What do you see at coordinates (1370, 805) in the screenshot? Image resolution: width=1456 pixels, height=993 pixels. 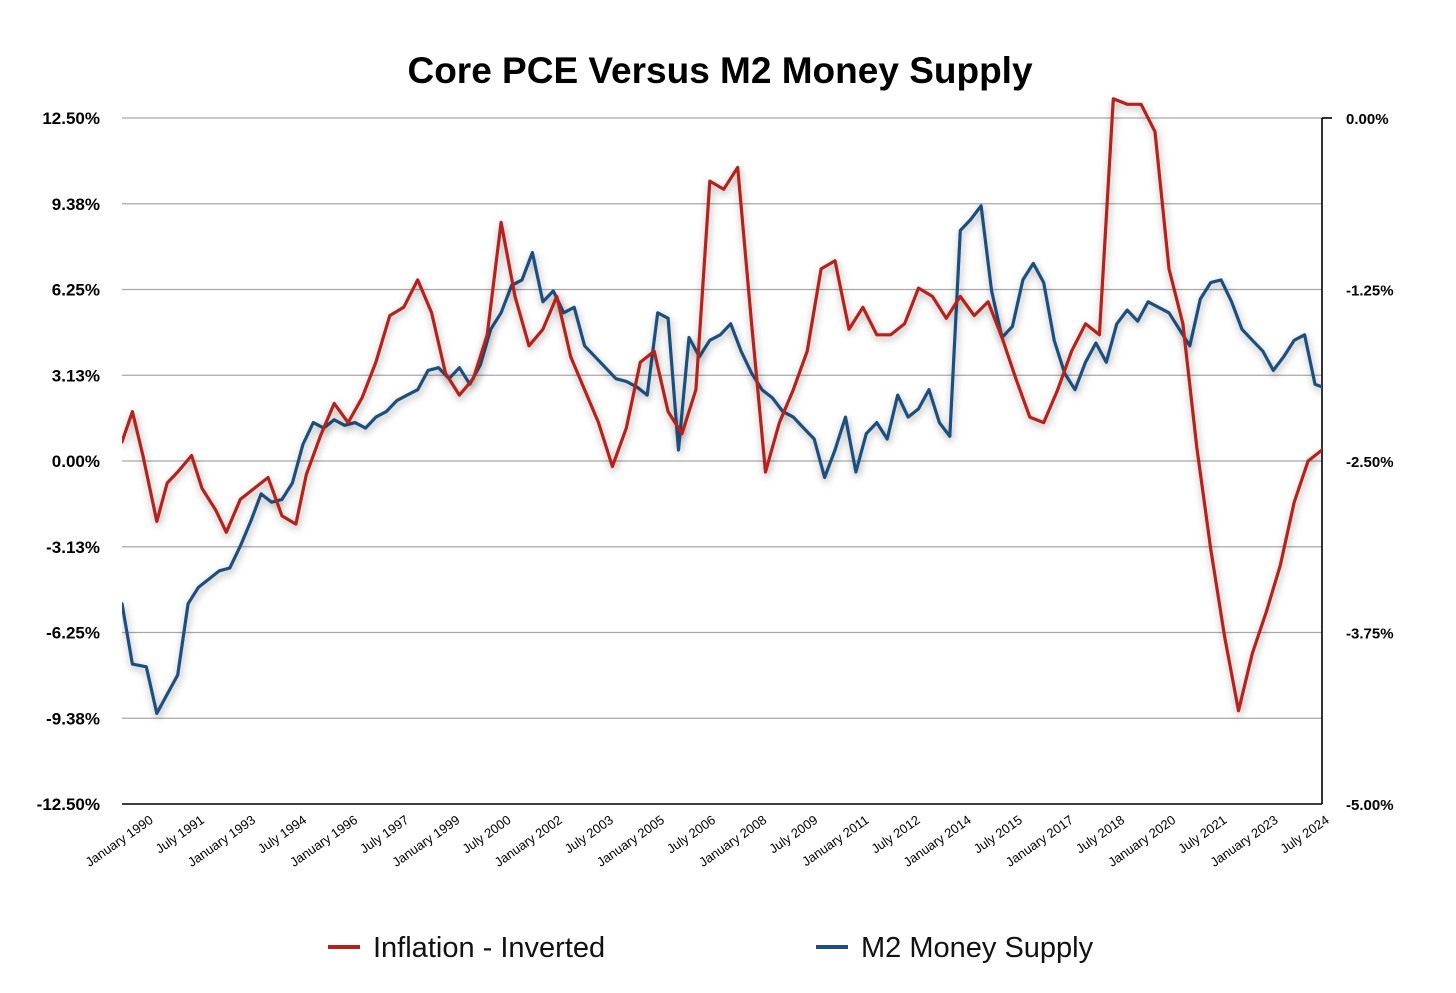 I see `y-right-tick-label: -5.00%` at bounding box center [1370, 805].